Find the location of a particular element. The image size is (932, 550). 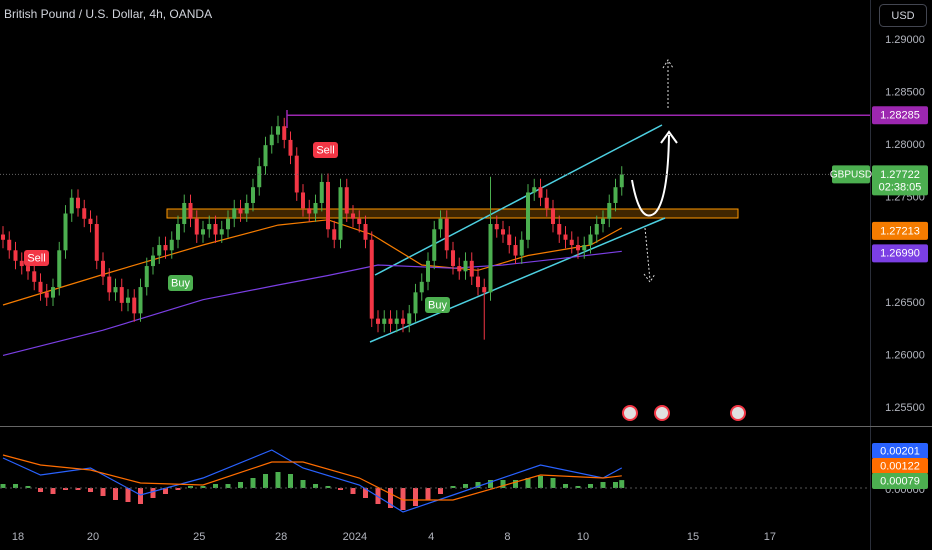

last-price: 1.27722 is located at coordinates (900, 175).